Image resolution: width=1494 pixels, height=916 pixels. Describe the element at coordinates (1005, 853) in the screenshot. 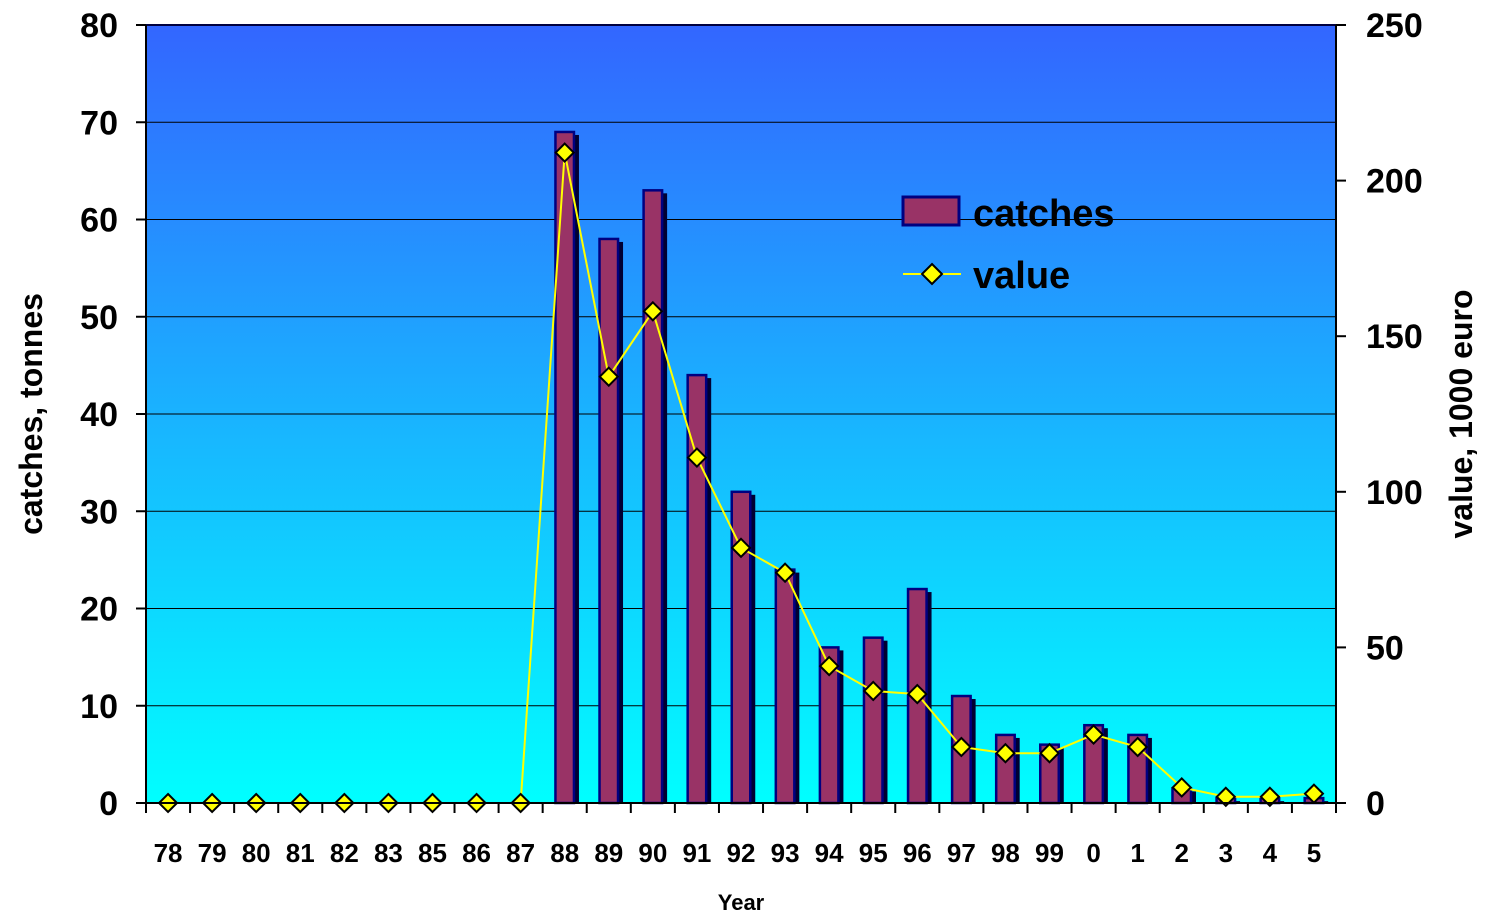

I see `x-tick-label: 98` at that location.